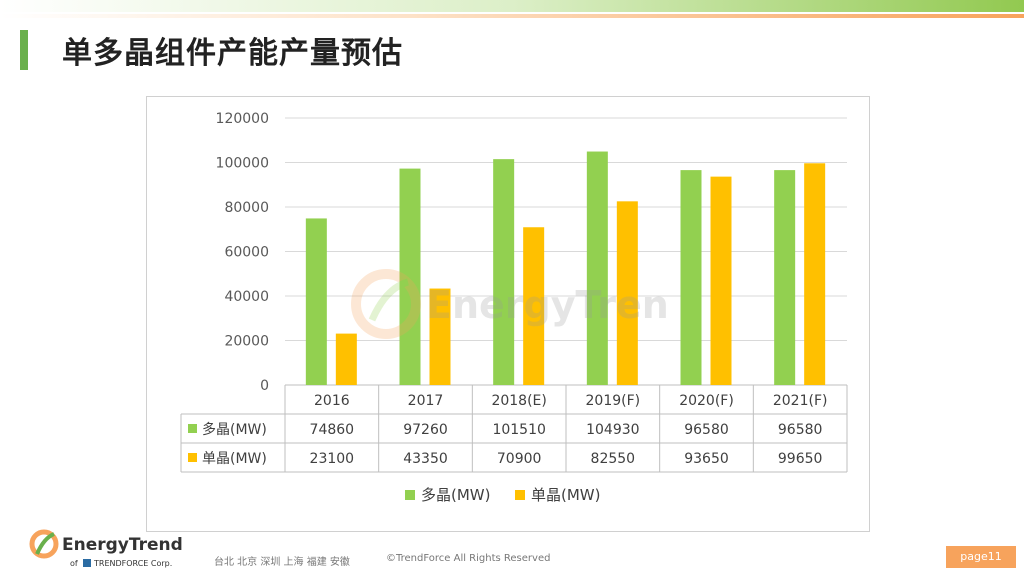 The height and width of the screenshot is (576, 1024). Describe the element at coordinates (246, 208) in the screenshot. I see `y-tick-label: 80000` at that location.